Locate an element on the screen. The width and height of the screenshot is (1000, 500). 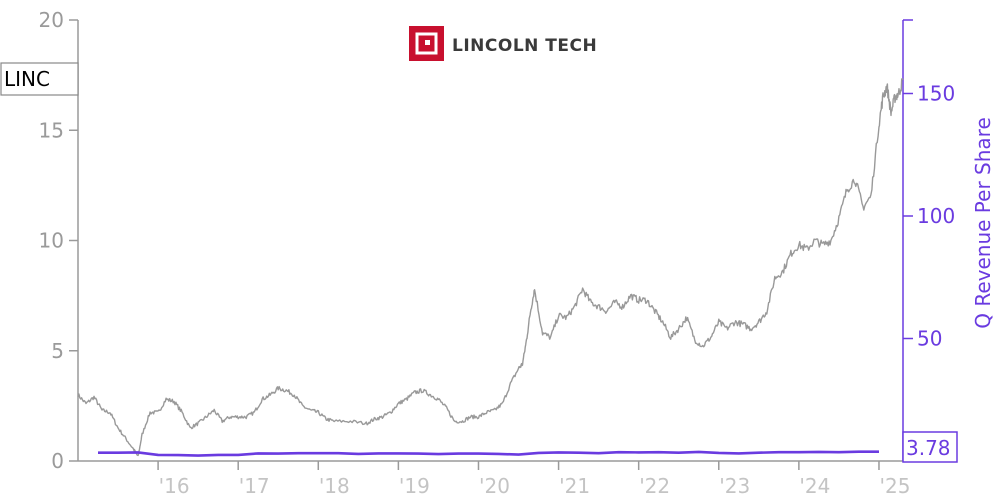
lincoln-tech-logo: LINCOLN TECH is located at coordinates (503, 43).